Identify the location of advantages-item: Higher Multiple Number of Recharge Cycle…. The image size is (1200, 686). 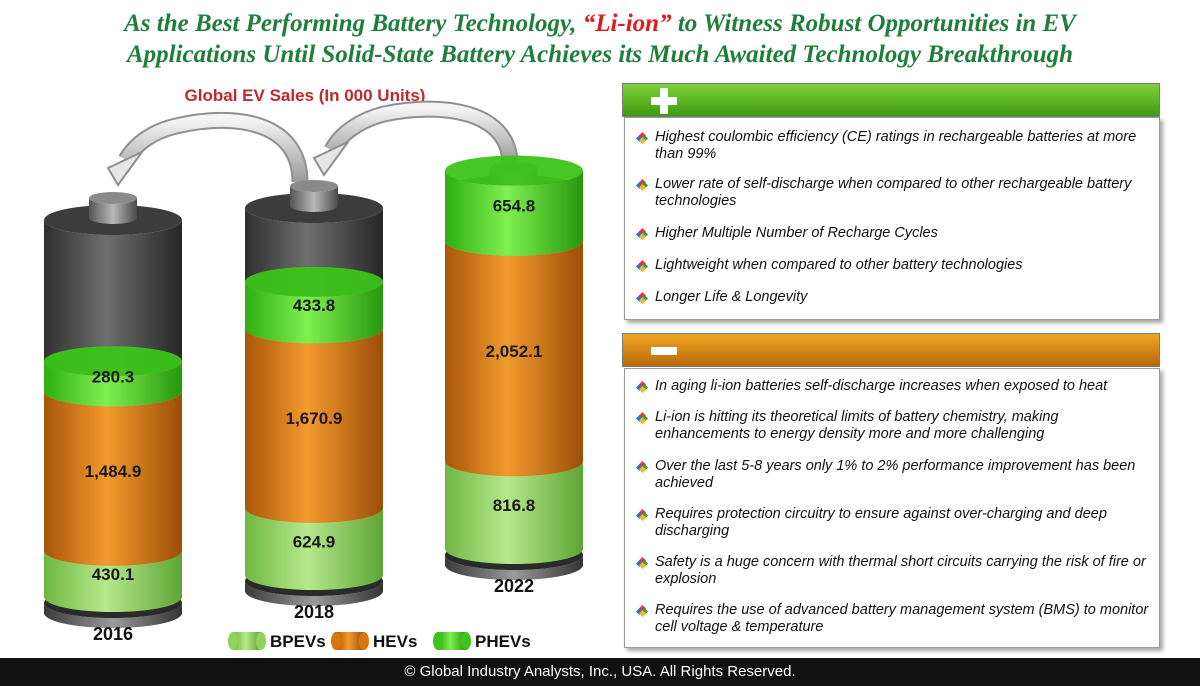
(895, 233).